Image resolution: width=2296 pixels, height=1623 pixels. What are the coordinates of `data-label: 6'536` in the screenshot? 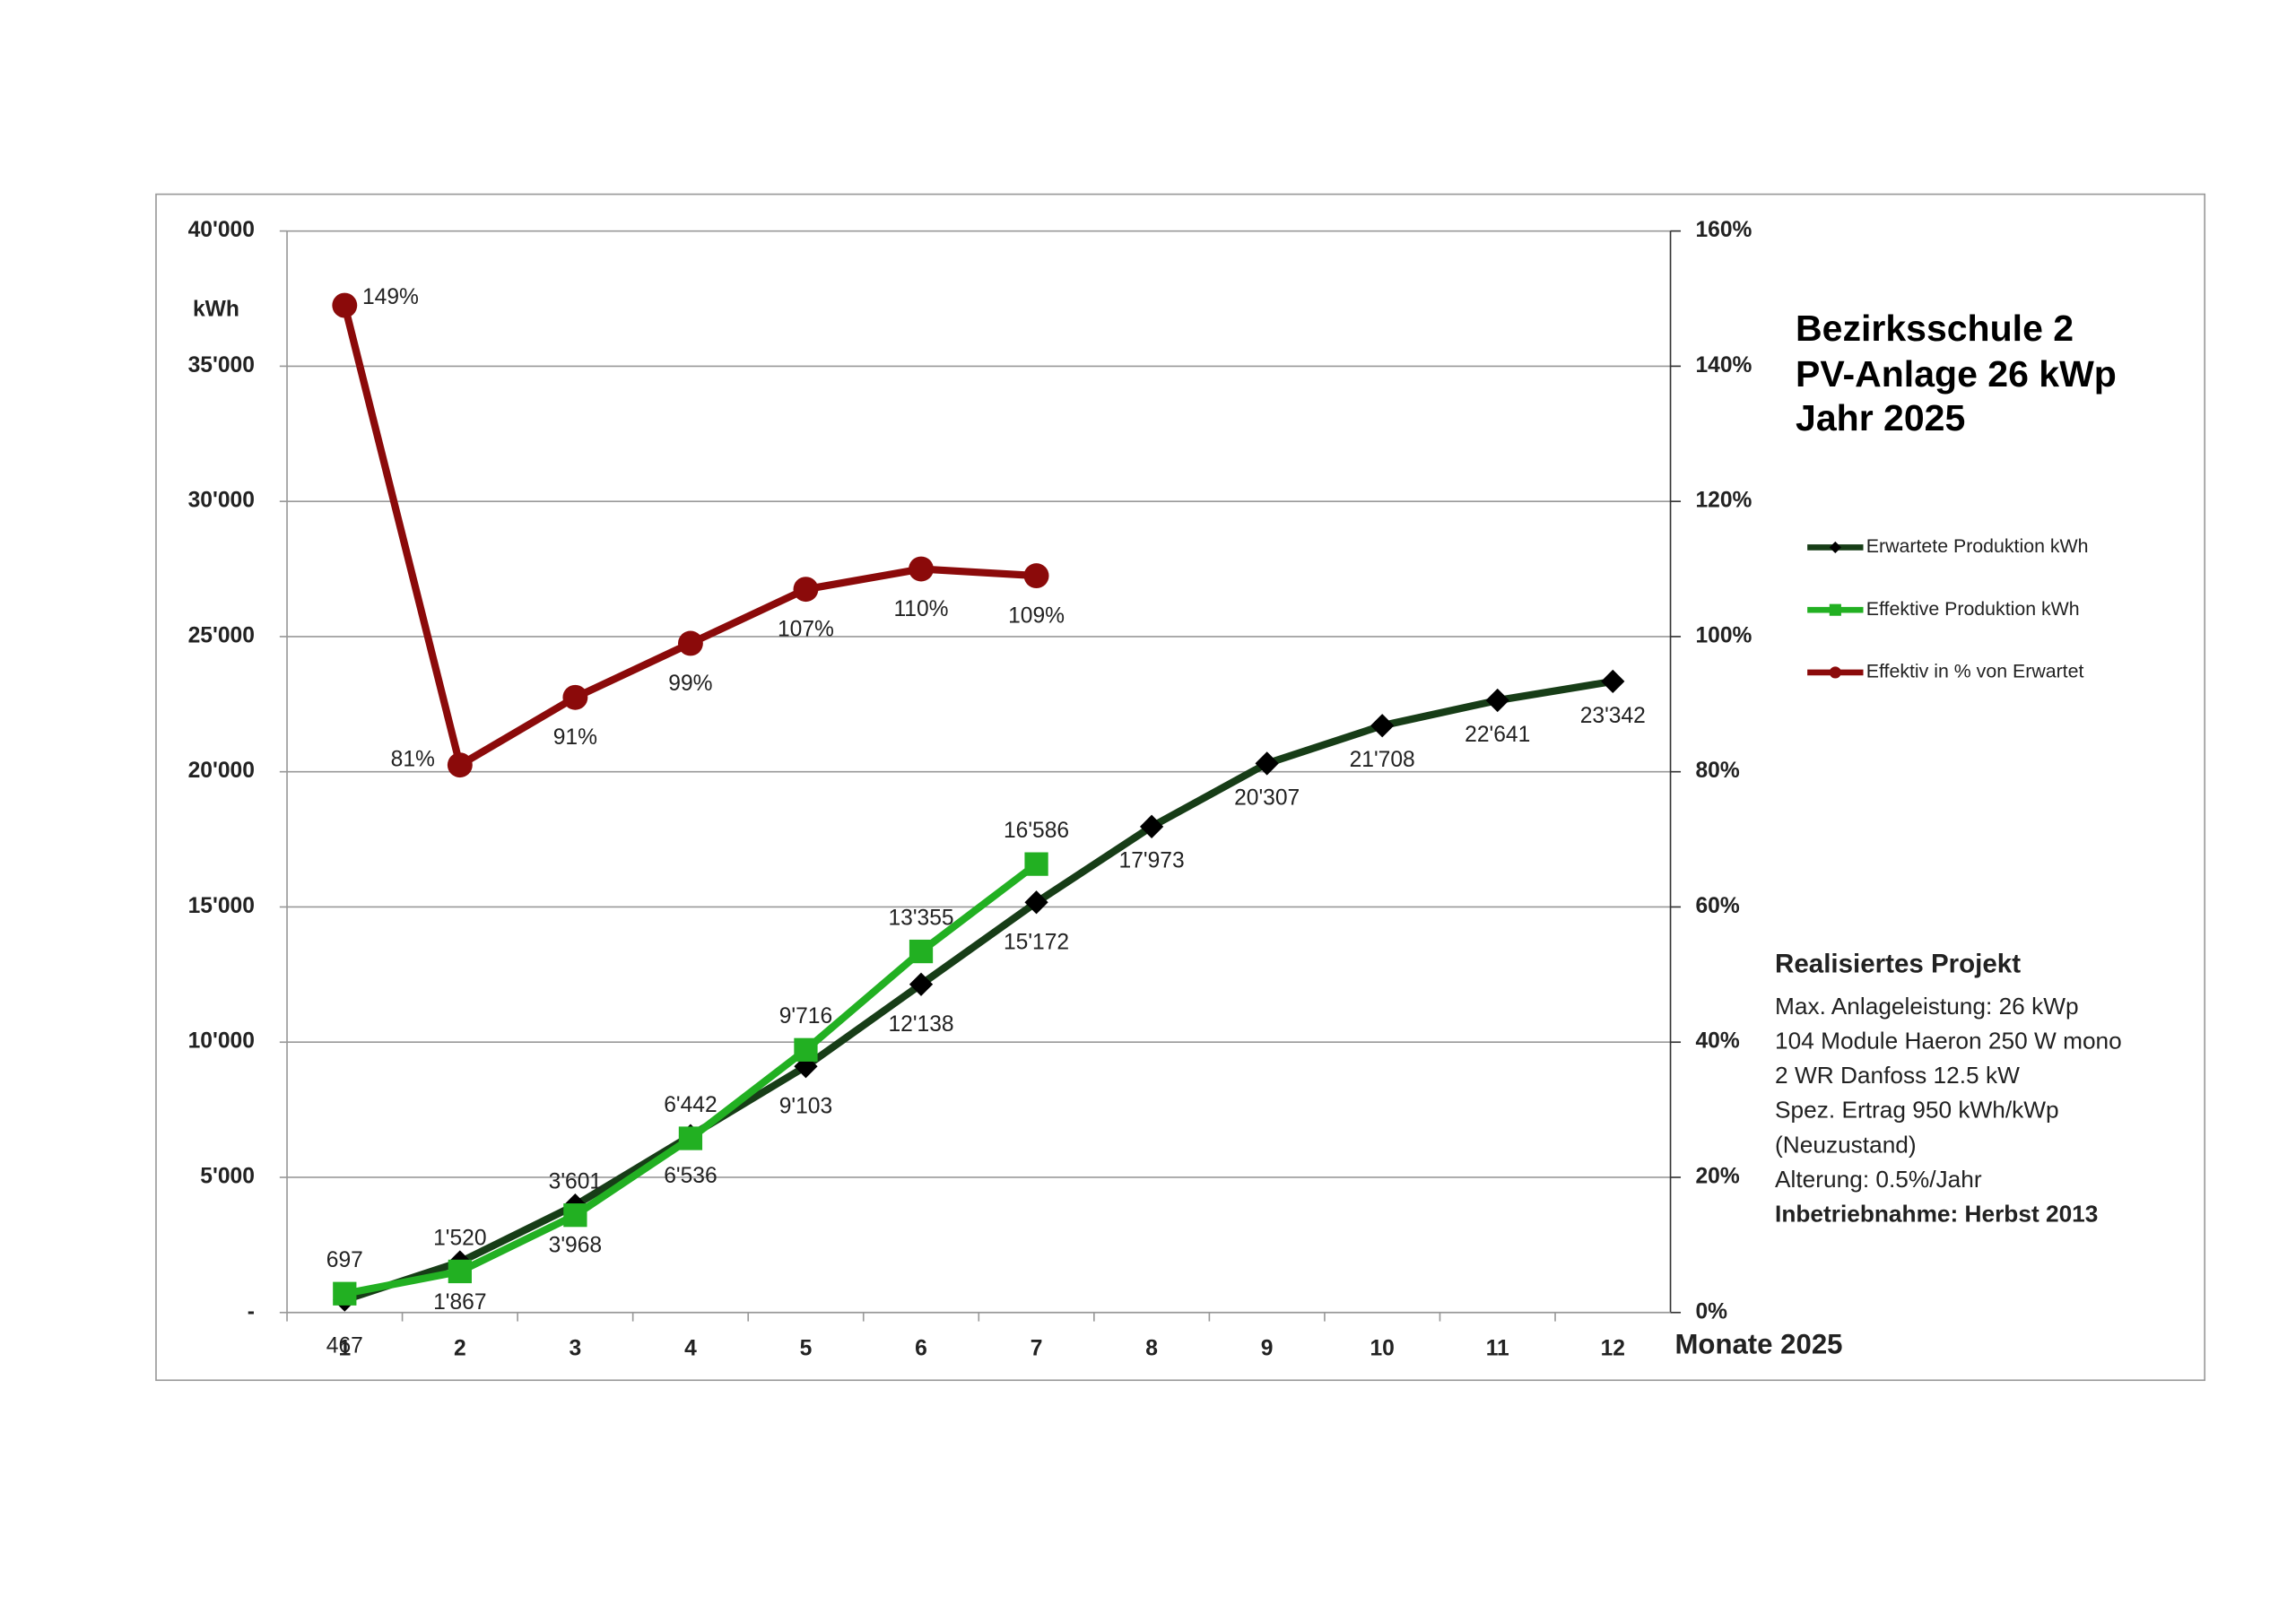 It's located at (690, 1176).